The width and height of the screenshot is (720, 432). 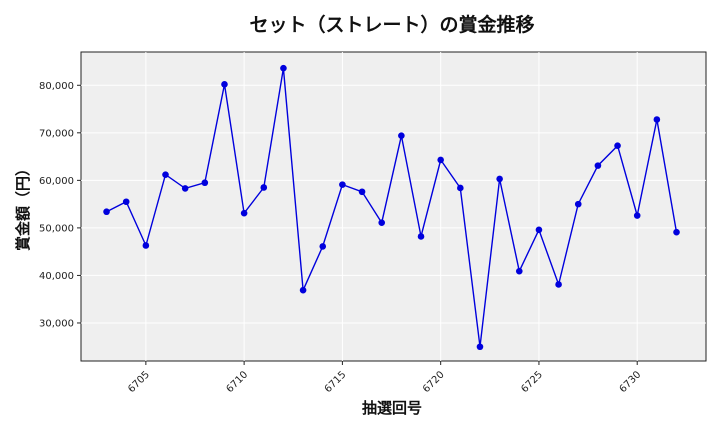 I want to click on x-axis-label: 抽選回号, so click(x=392, y=408).